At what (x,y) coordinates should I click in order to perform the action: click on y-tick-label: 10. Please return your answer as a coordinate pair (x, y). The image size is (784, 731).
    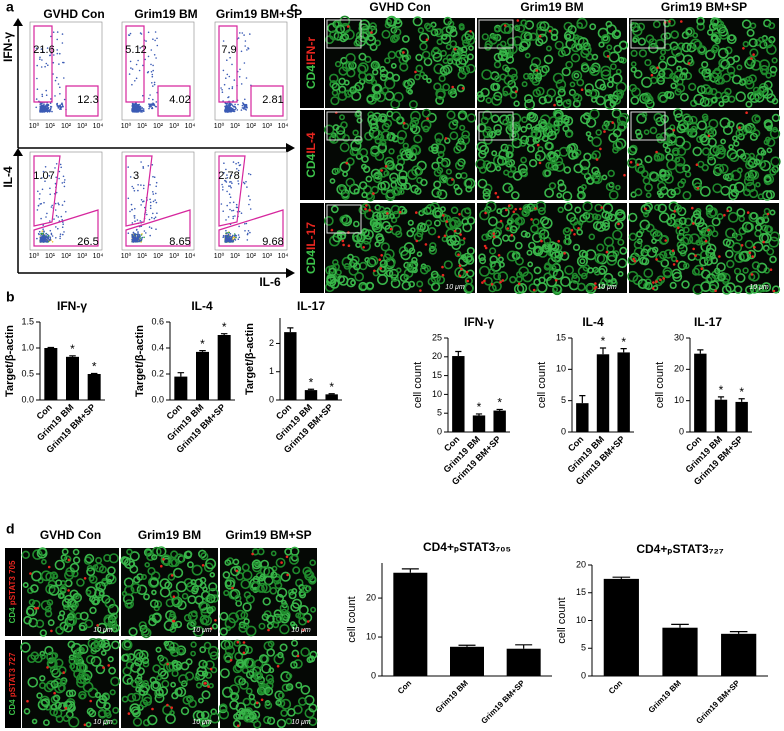
    Looking at the image, I should click on (437, 394).